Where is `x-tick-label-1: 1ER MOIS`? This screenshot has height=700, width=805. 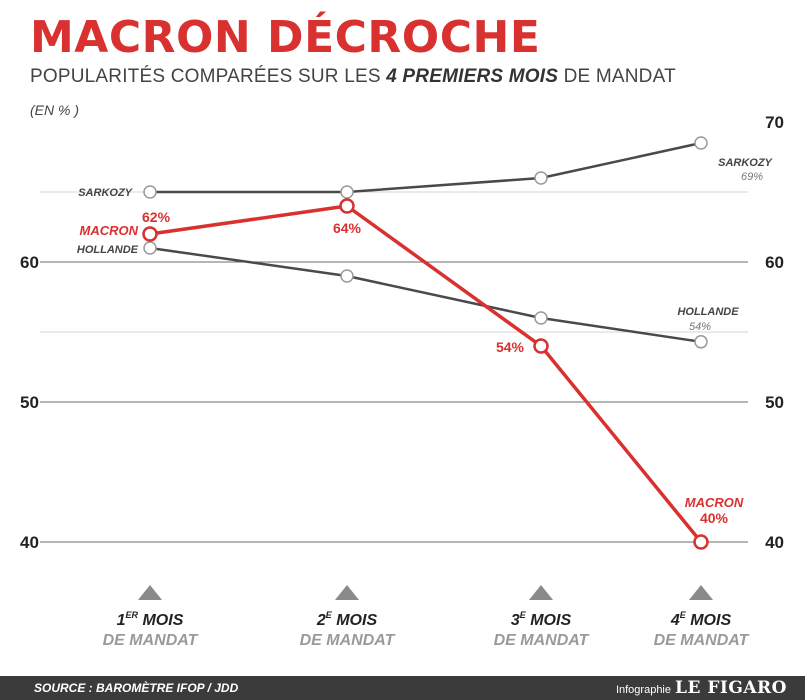 x-tick-label-1: 1ER MOIS is located at coordinates (150, 619).